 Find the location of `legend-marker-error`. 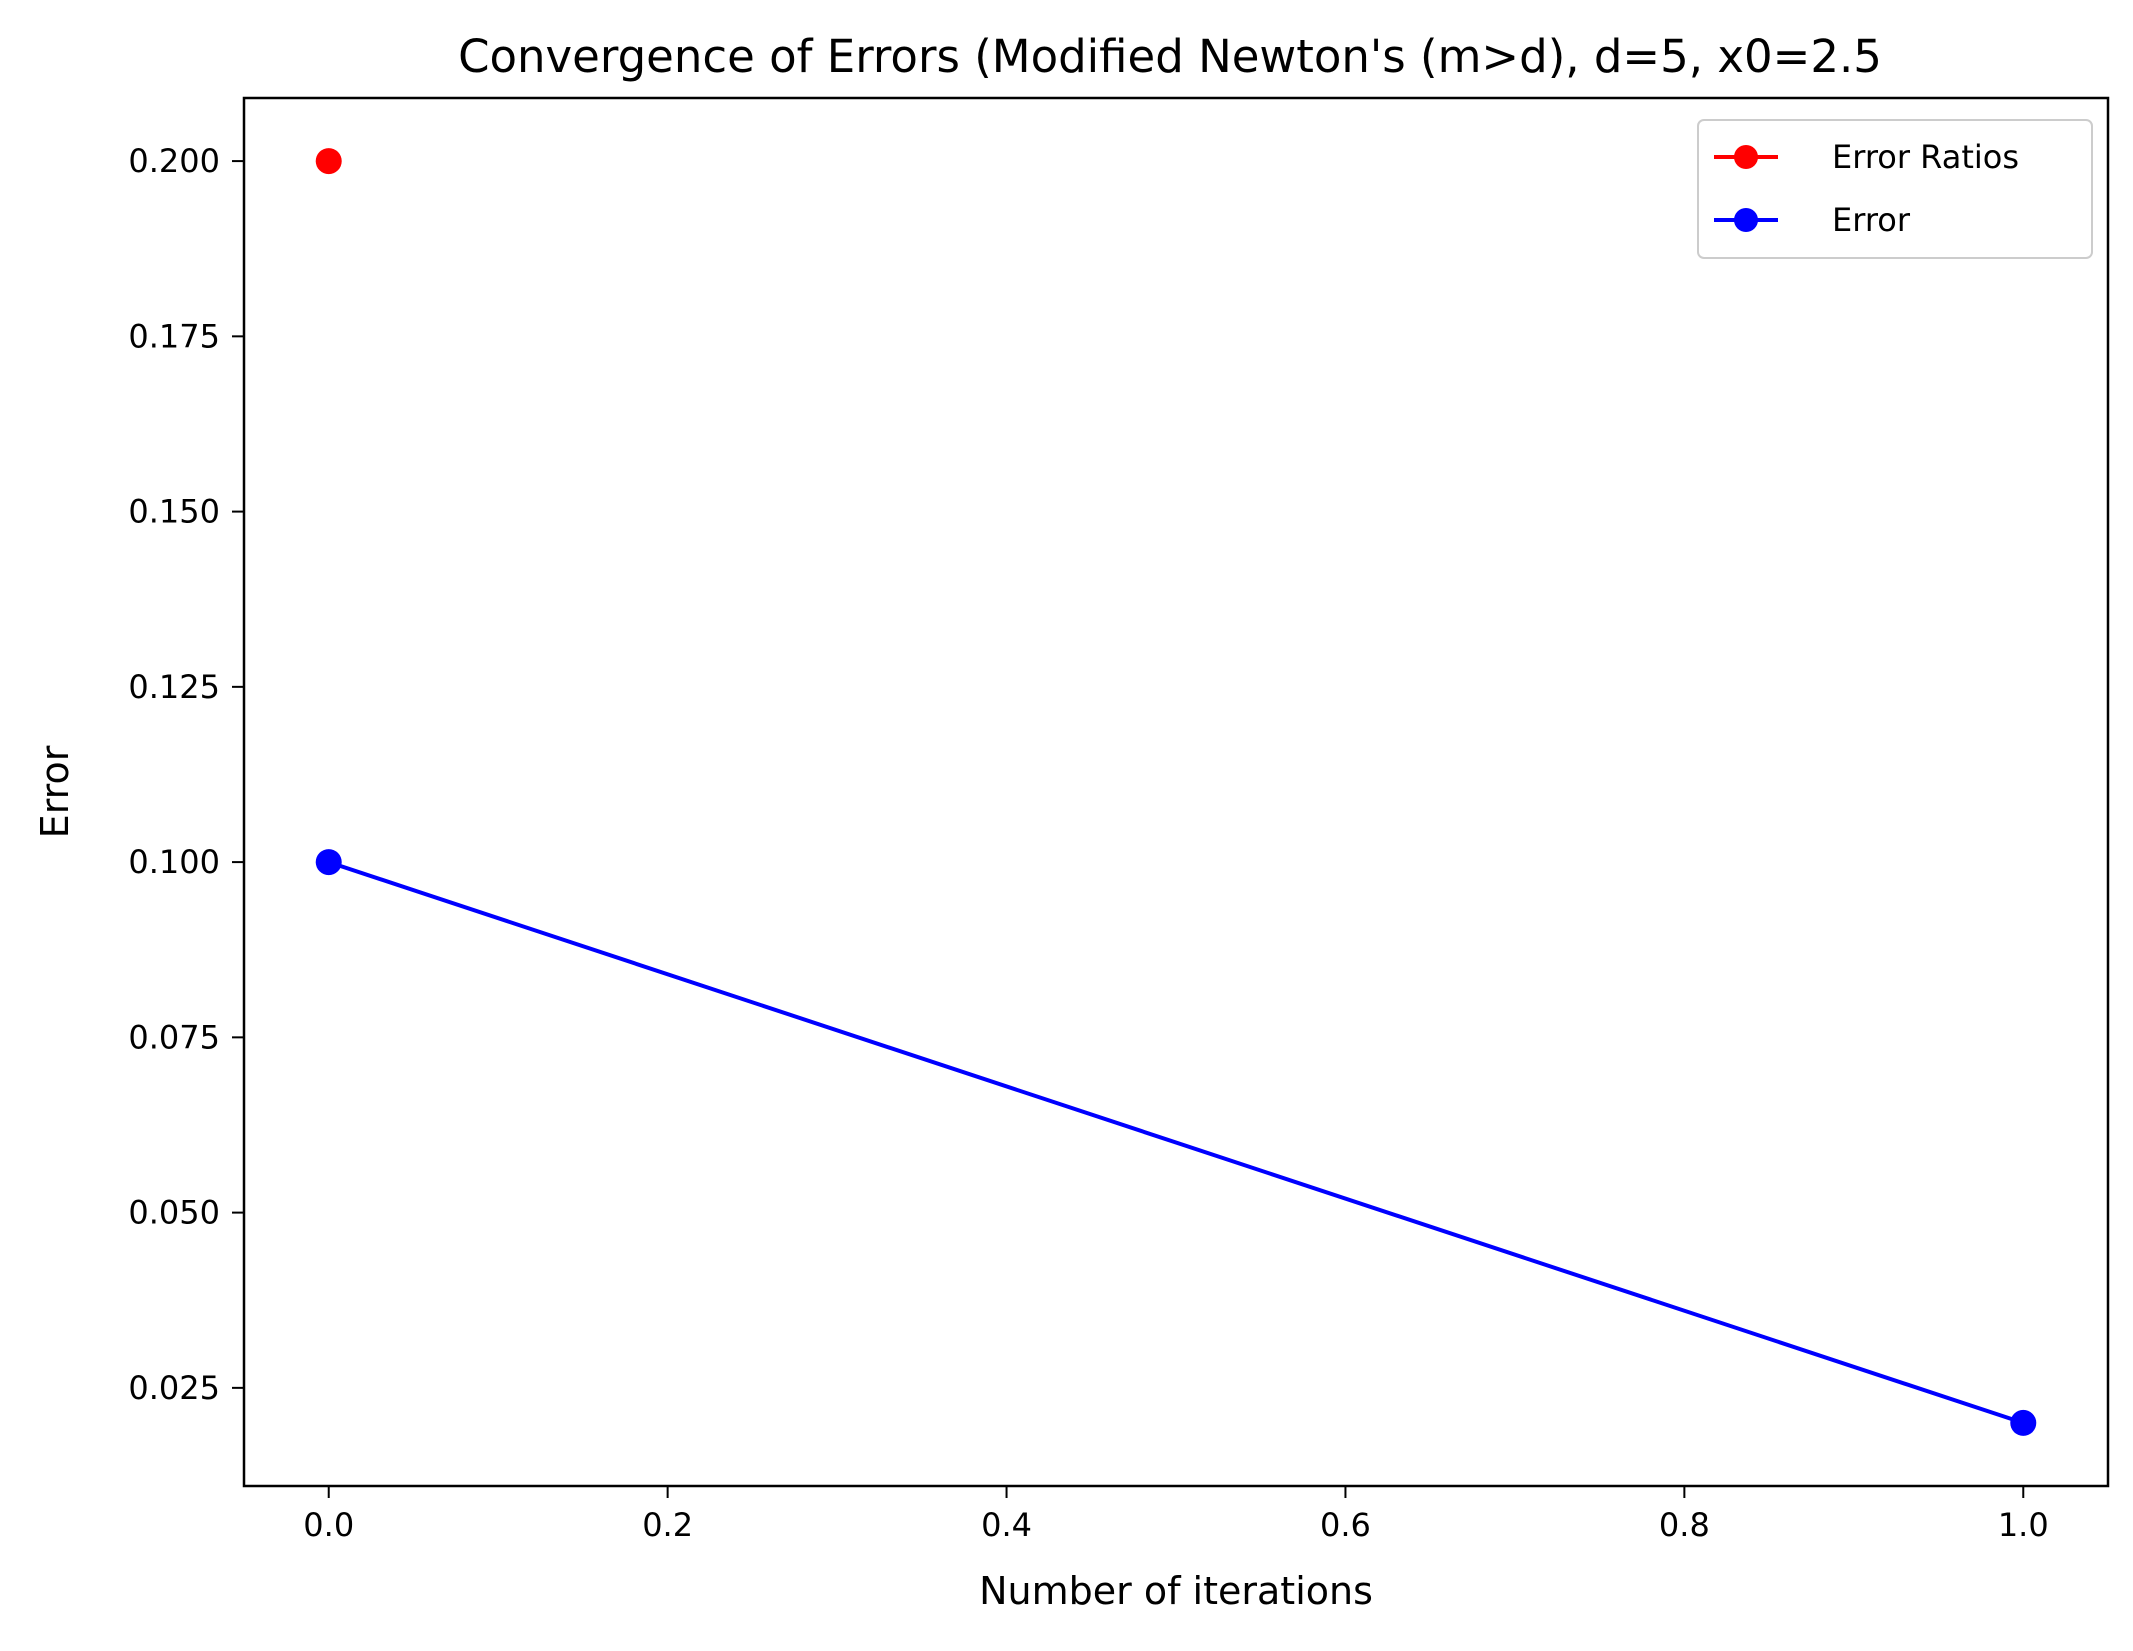

legend-marker-error is located at coordinates (1746, 220).